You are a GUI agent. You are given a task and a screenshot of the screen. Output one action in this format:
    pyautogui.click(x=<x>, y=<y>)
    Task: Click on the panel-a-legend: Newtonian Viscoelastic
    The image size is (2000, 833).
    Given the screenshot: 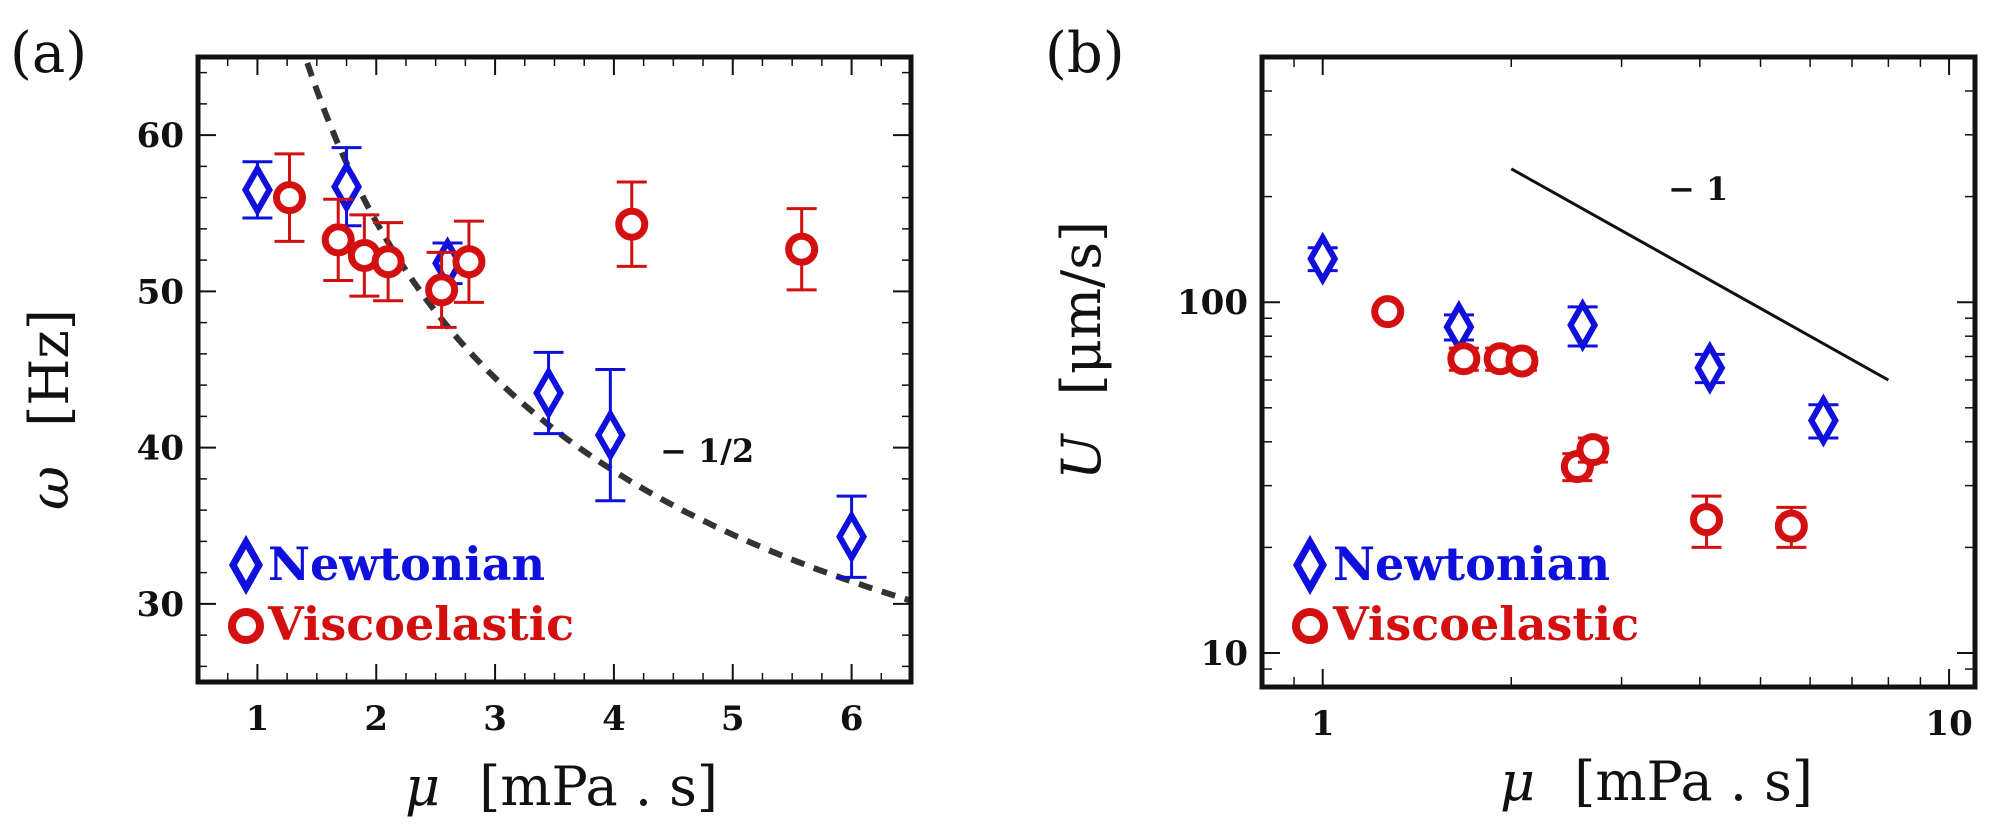 What is the action you would take?
    pyautogui.click(x=401, y=592)
    